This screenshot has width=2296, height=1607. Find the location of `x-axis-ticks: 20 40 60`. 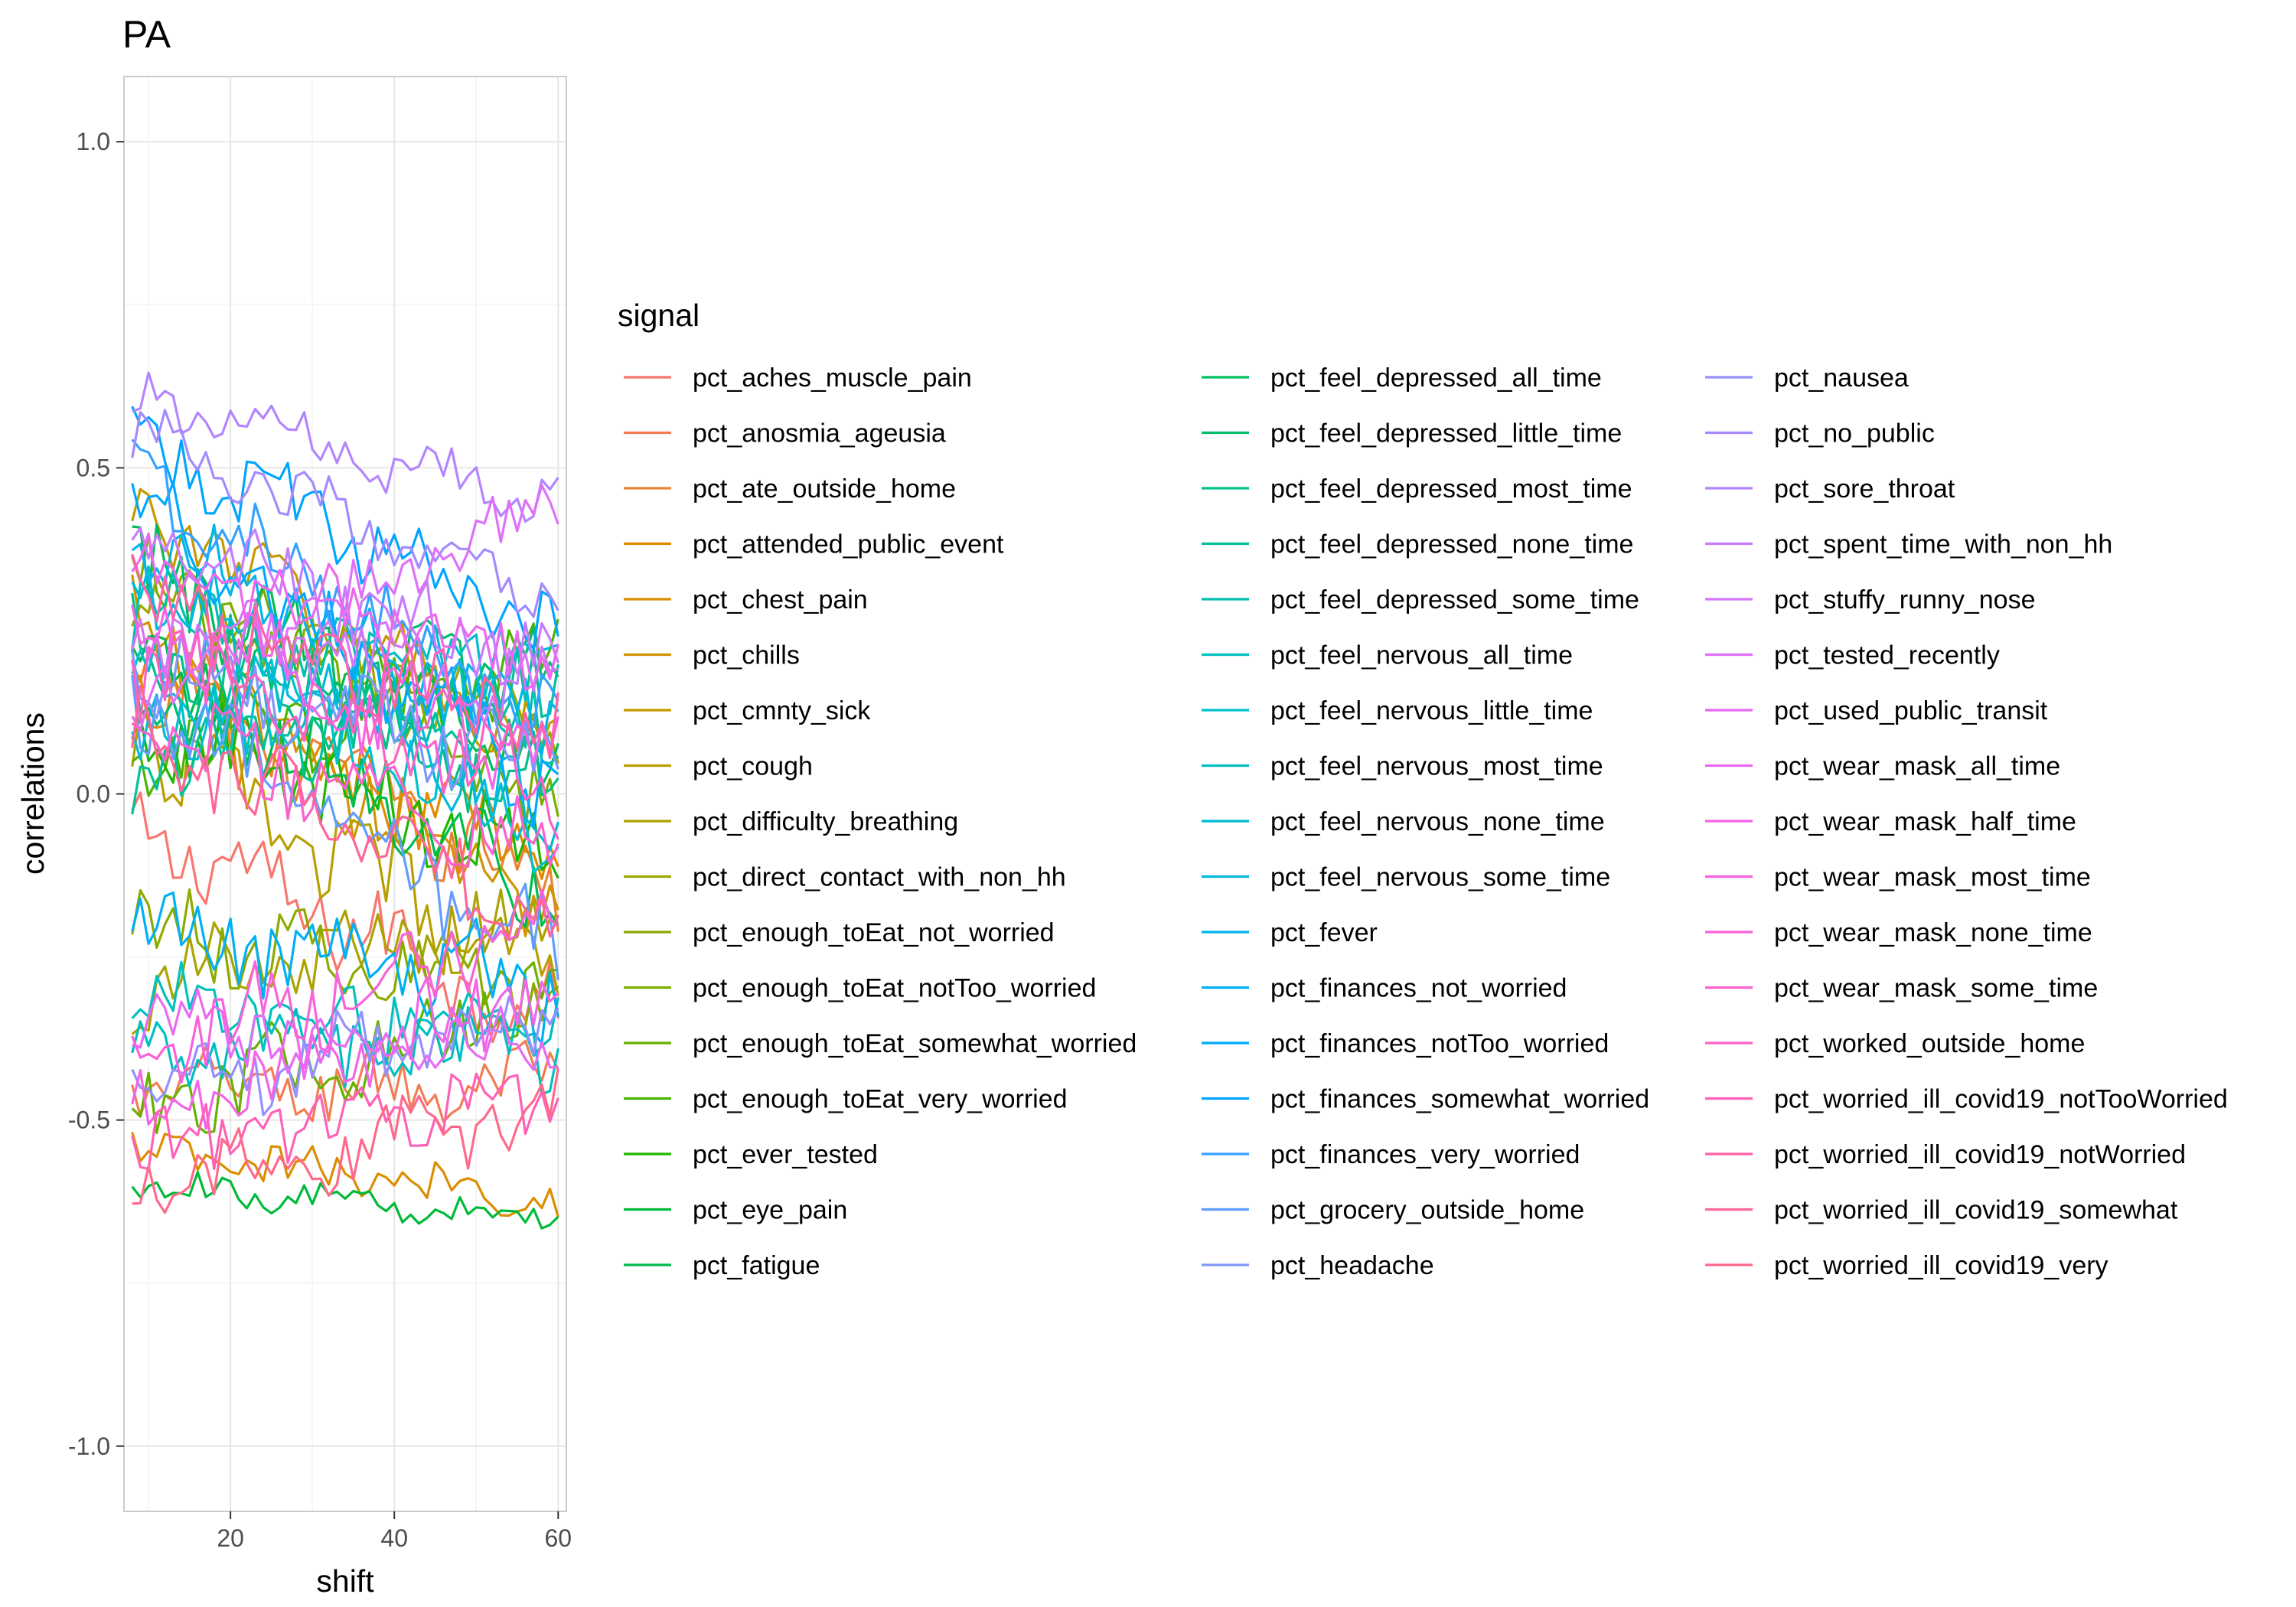

x-axis-ticks: 20 40 60 is located at coordinates (394, 1532).